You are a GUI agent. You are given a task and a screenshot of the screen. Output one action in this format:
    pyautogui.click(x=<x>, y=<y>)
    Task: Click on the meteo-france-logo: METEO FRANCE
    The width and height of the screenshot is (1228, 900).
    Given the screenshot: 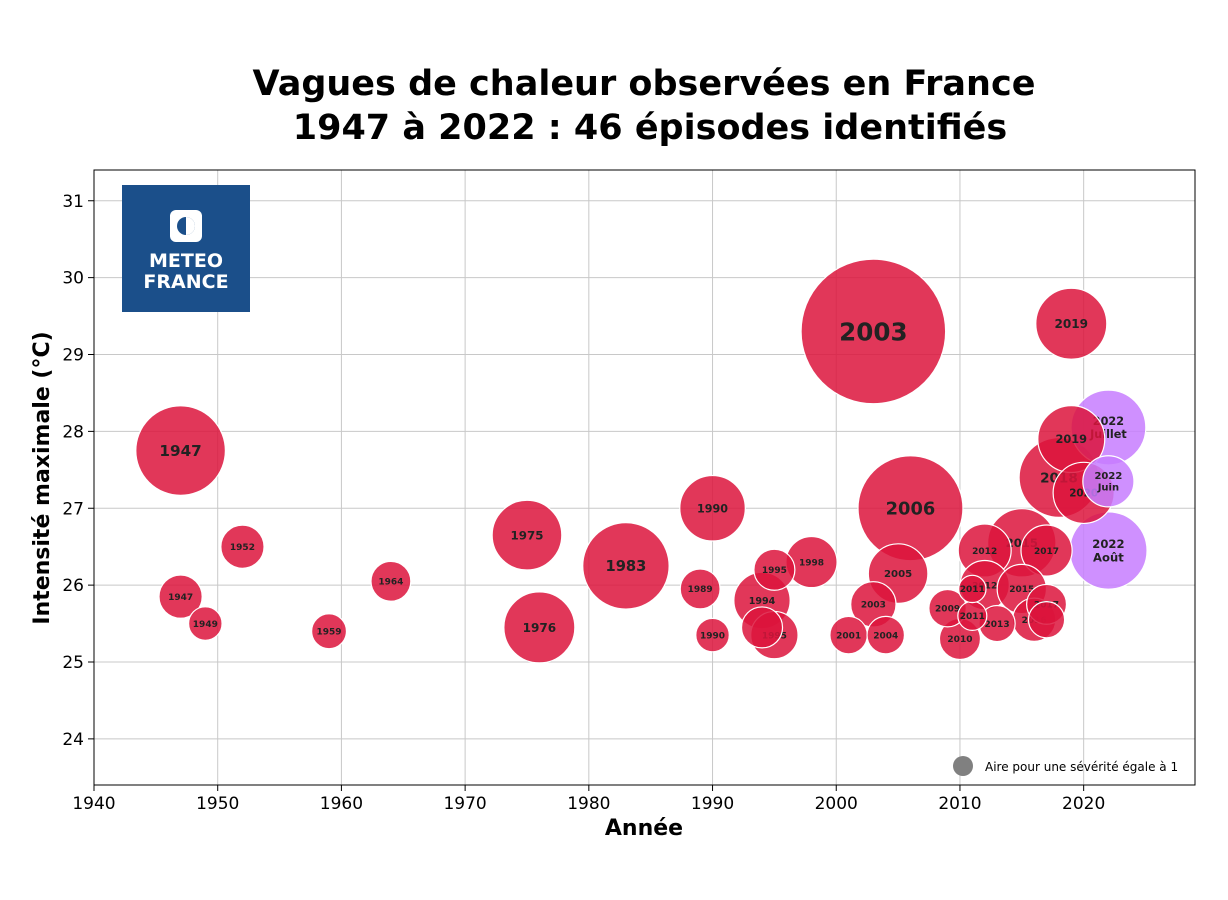 What is the action you would take?
    pyautogui.click(x=186, y=248)
    